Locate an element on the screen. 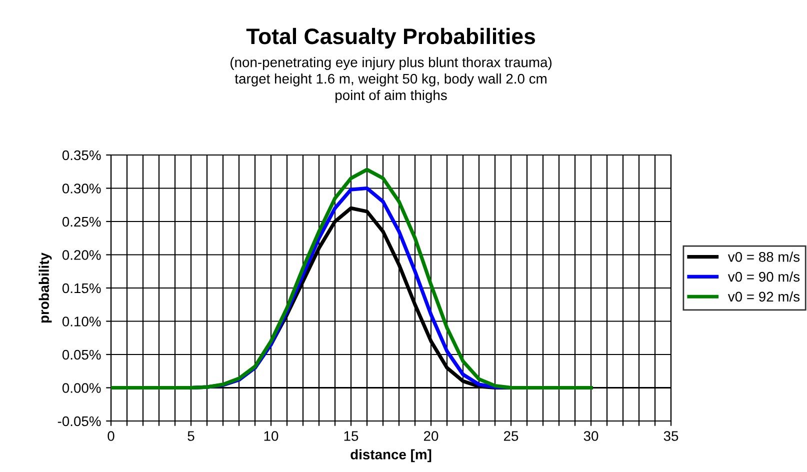 The image size is (807, 472). x-tick-label: 5 is located at coordinates (191, 436).